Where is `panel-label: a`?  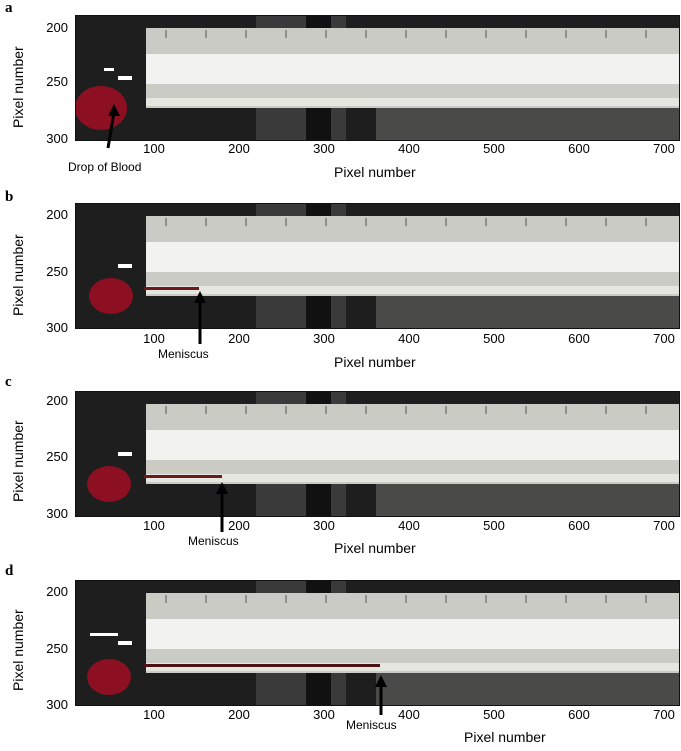
panel-label: a is located at coordinates (9, 8).